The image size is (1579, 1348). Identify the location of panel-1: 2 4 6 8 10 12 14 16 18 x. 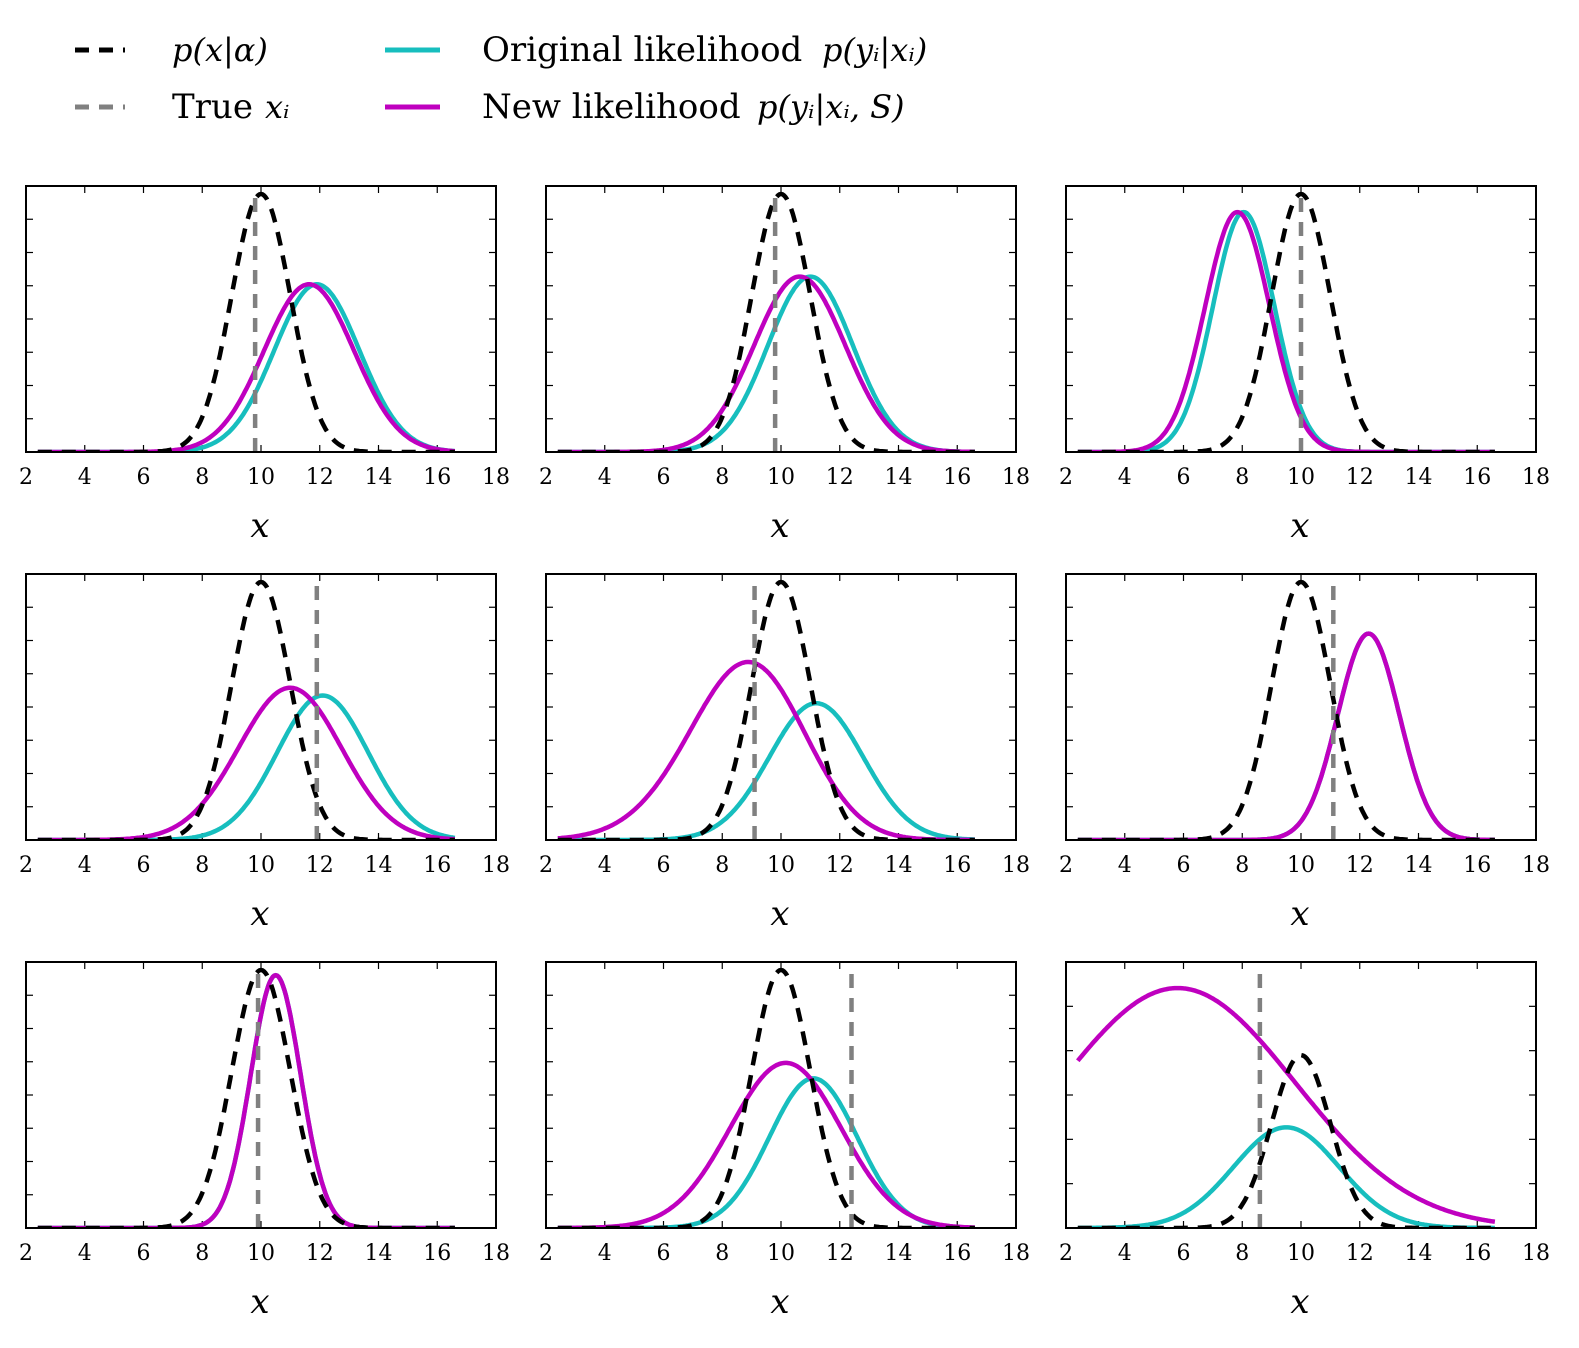
(264, 365).